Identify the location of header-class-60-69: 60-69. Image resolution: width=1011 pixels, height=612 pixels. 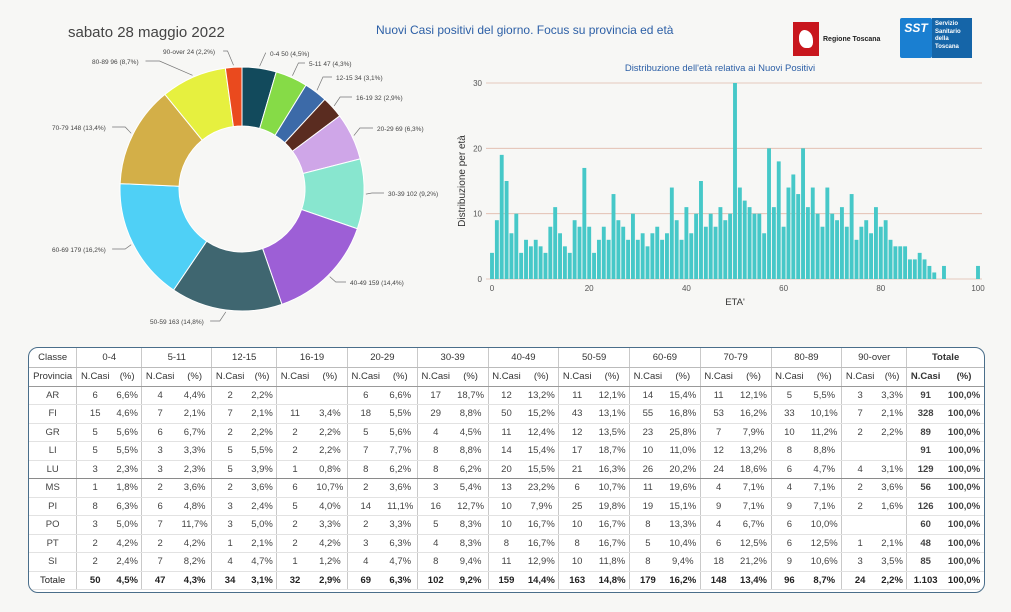
(665, 358).